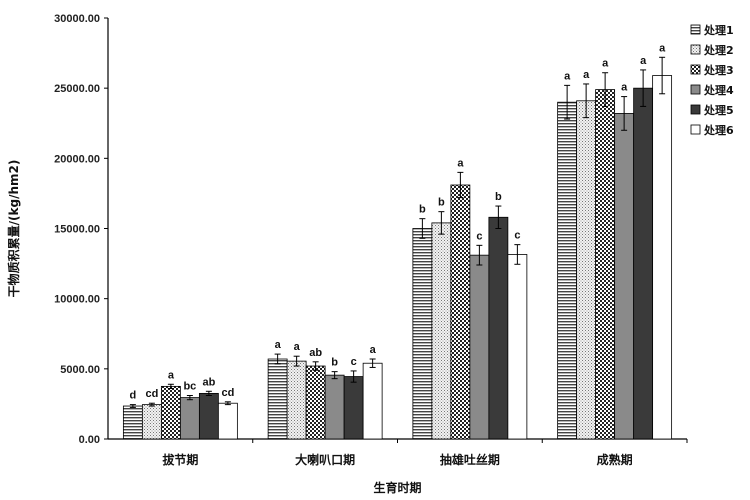 This screenshot has width=750, height=500. I want to click on legend-label: 处理6, so click(718, 130).